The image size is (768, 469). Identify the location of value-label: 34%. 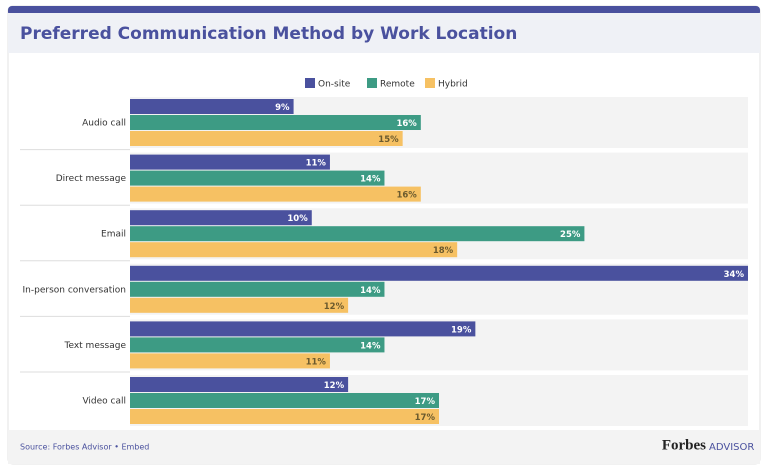
(734, 275).